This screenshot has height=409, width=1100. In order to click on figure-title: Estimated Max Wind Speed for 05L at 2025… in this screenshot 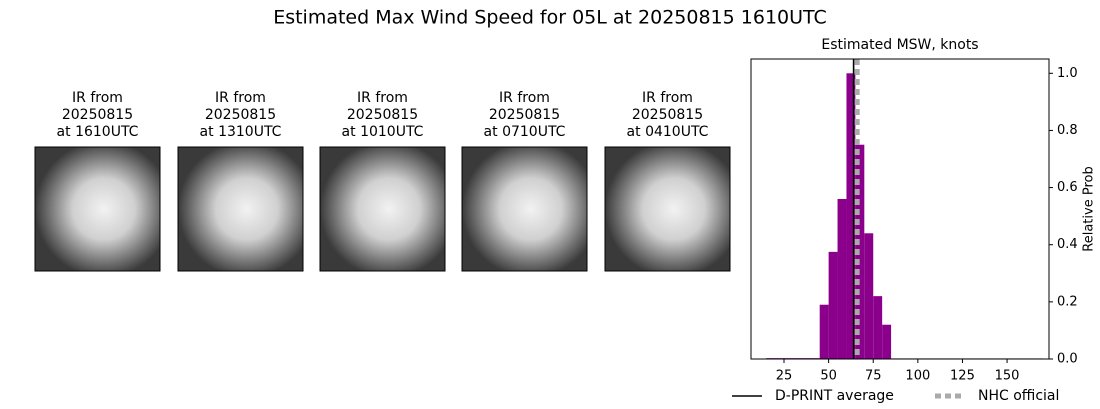, I will do `click(550, 18)`.